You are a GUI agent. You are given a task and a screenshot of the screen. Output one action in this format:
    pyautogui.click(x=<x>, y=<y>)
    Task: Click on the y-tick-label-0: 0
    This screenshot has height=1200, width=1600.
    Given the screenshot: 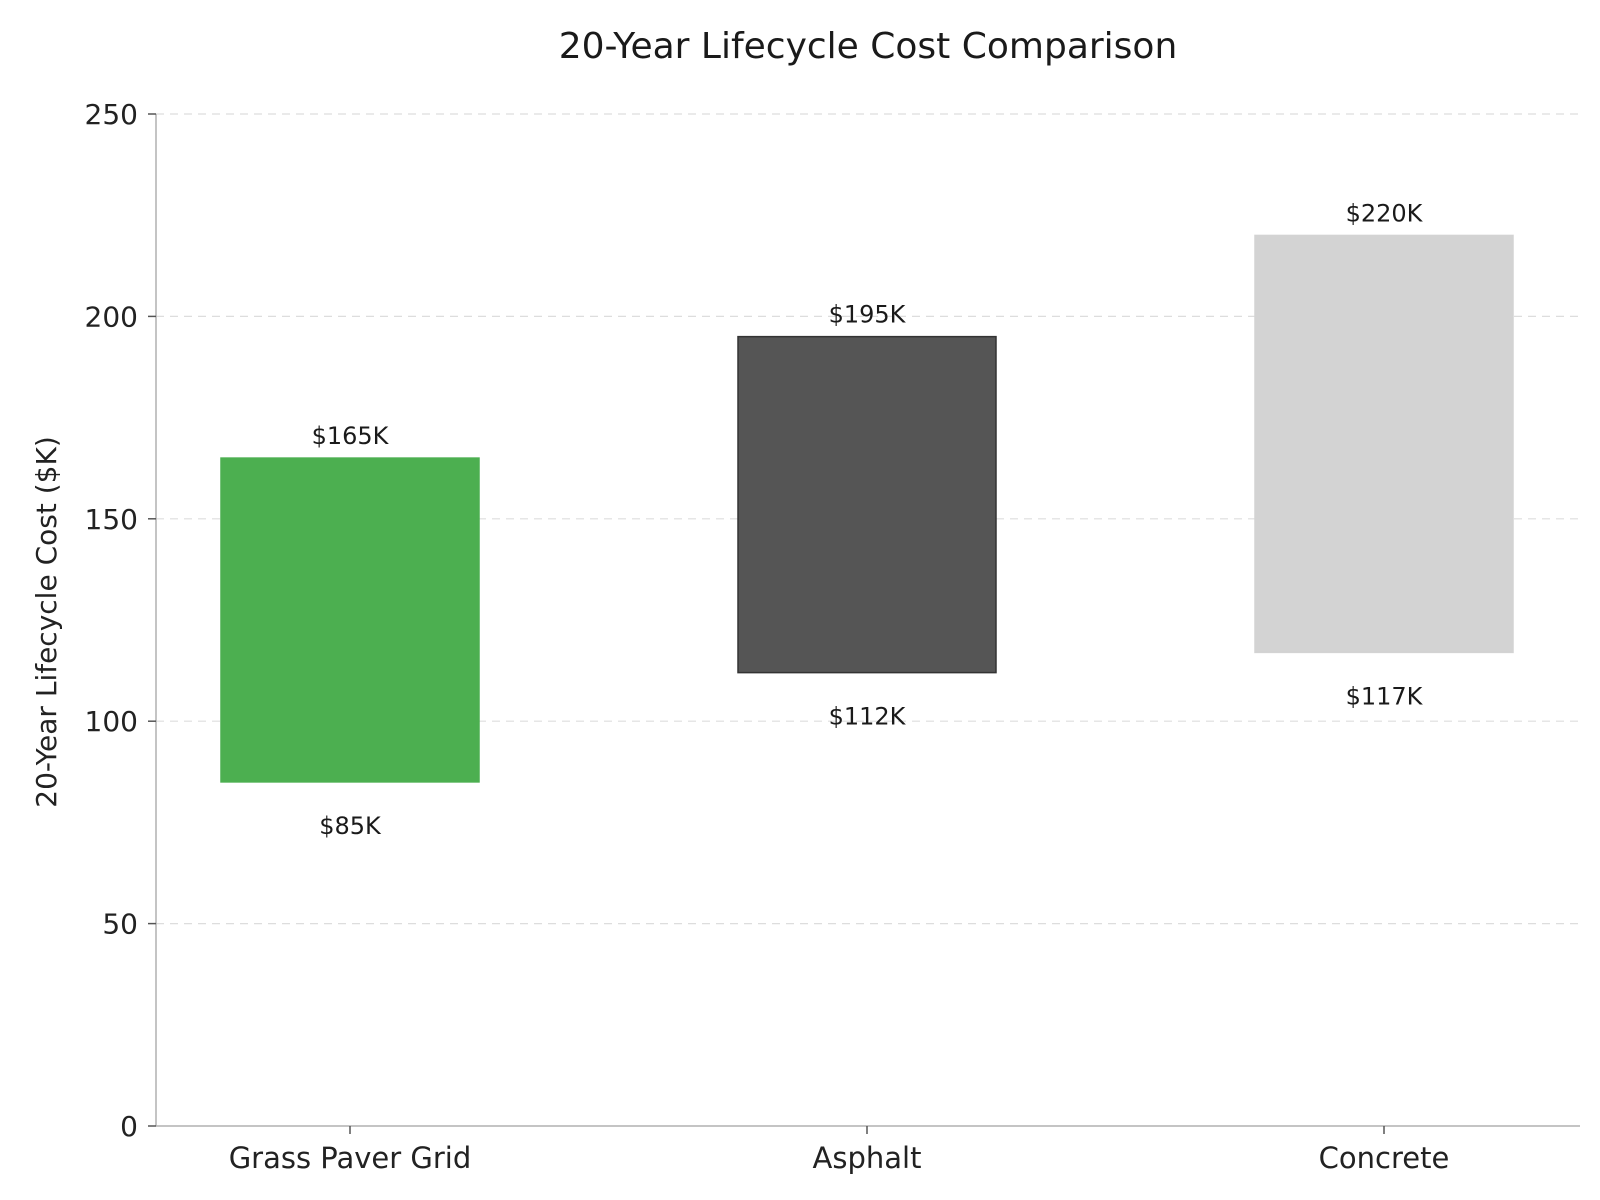 What is the action you would take?
    pyautogui.click(x=129, y=1126)
    